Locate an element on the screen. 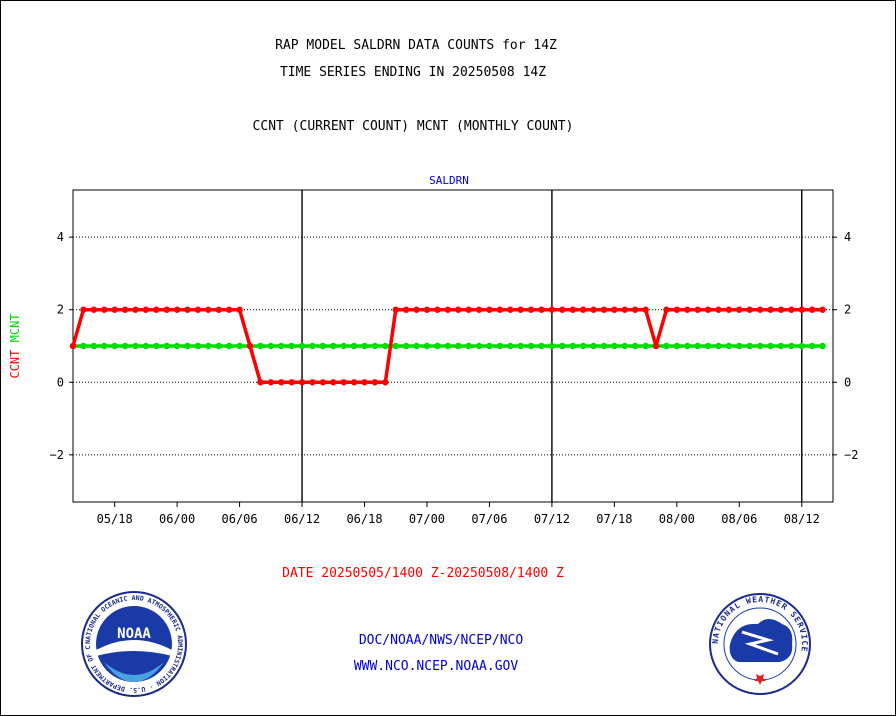 This screenshot has height=716, width=896. chart-title-line2: TIME SERIES ENDING IN 20250508 14Z is located at coordinates (413, 72).